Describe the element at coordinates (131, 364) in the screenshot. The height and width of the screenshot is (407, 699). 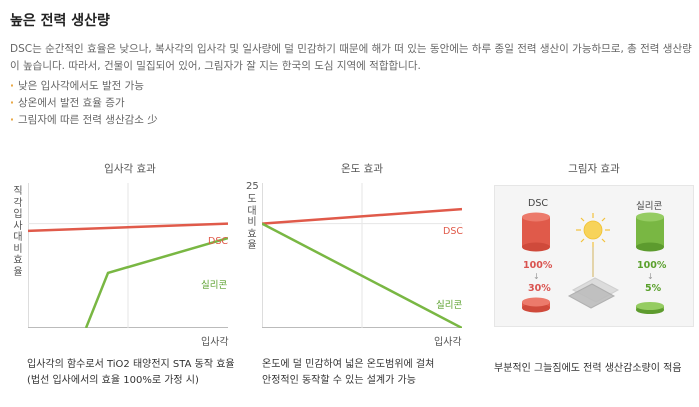
I see `chart1-caption-line1: 입사각의 함수로서 TiO2 태양전지 STA 동작 효율` at that location.